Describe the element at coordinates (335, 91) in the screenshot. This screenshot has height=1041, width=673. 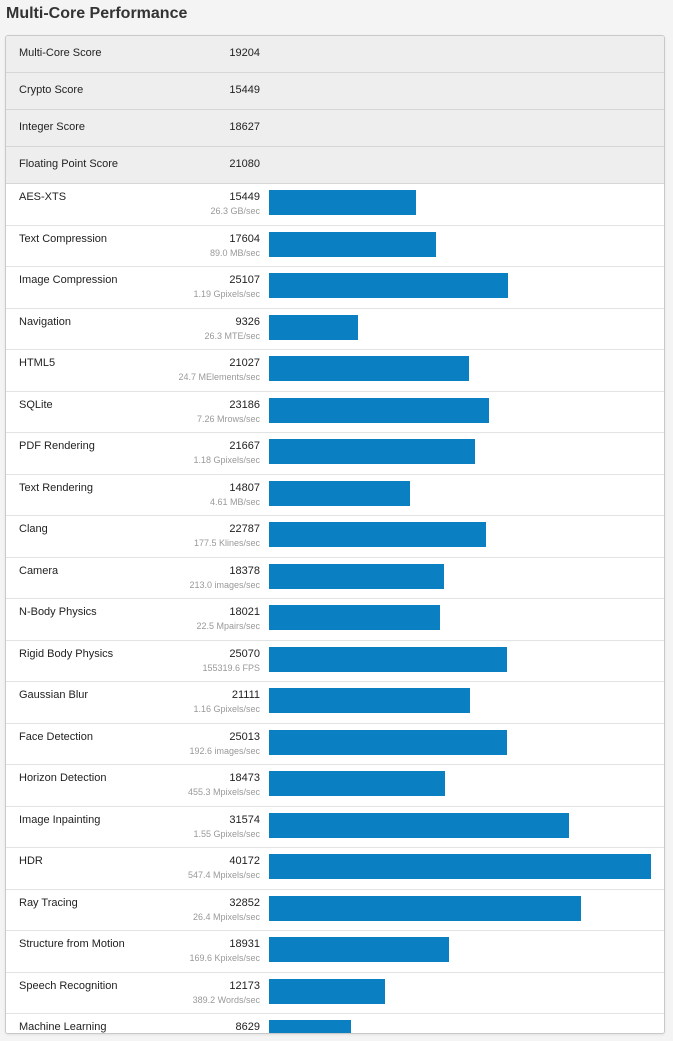
I see `summary-row: Crypto Score 15449` at that location.